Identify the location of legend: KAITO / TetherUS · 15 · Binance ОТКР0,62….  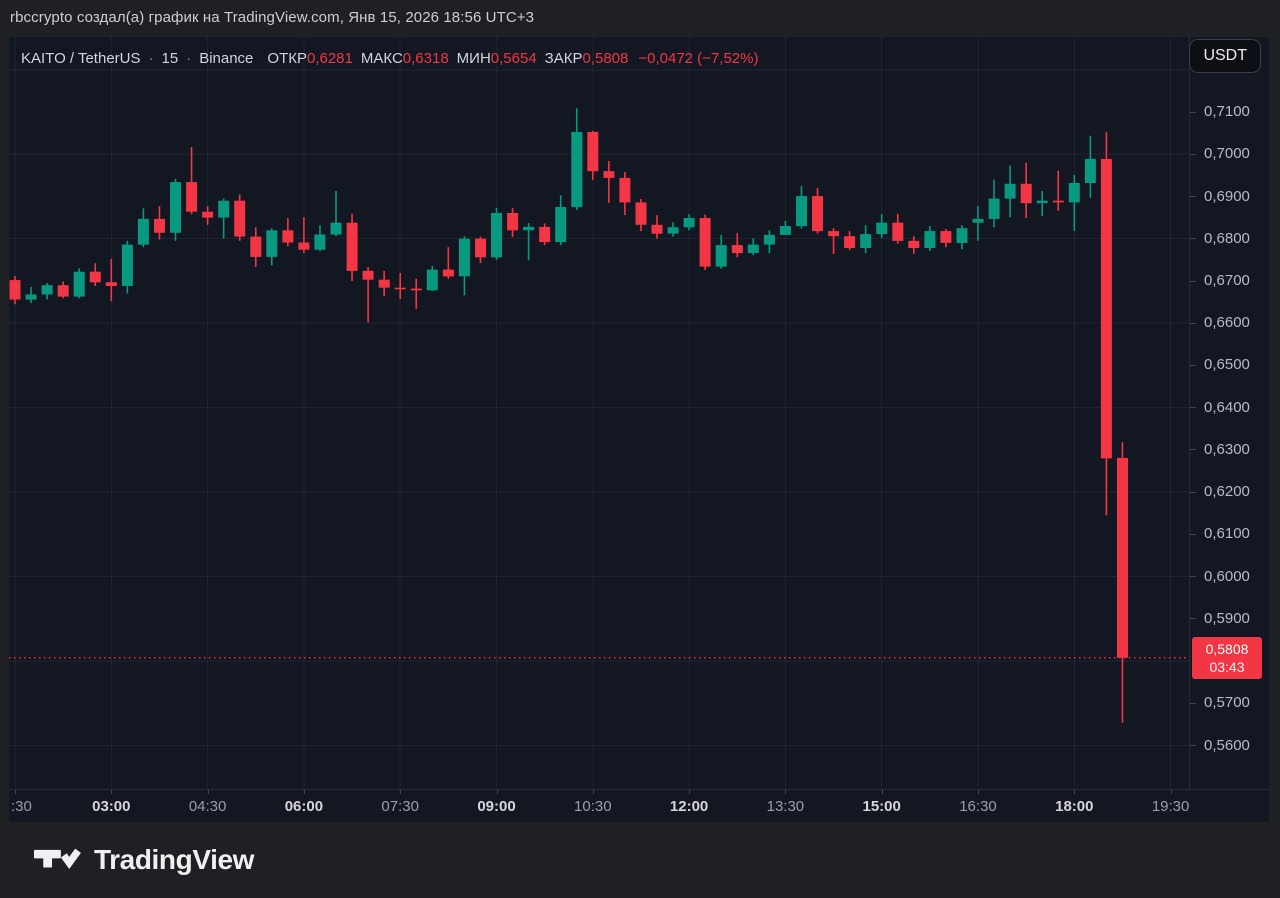
(389, 58).